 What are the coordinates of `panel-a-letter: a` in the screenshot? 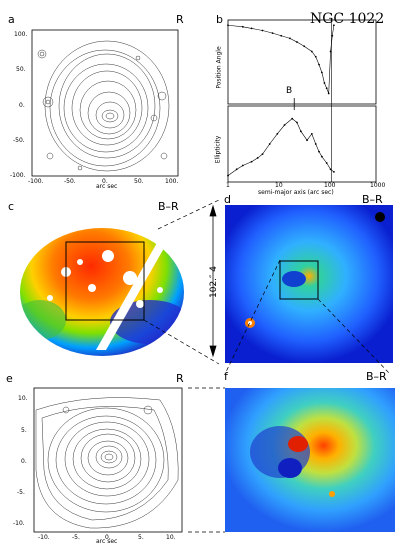 It's located at (11, 19).